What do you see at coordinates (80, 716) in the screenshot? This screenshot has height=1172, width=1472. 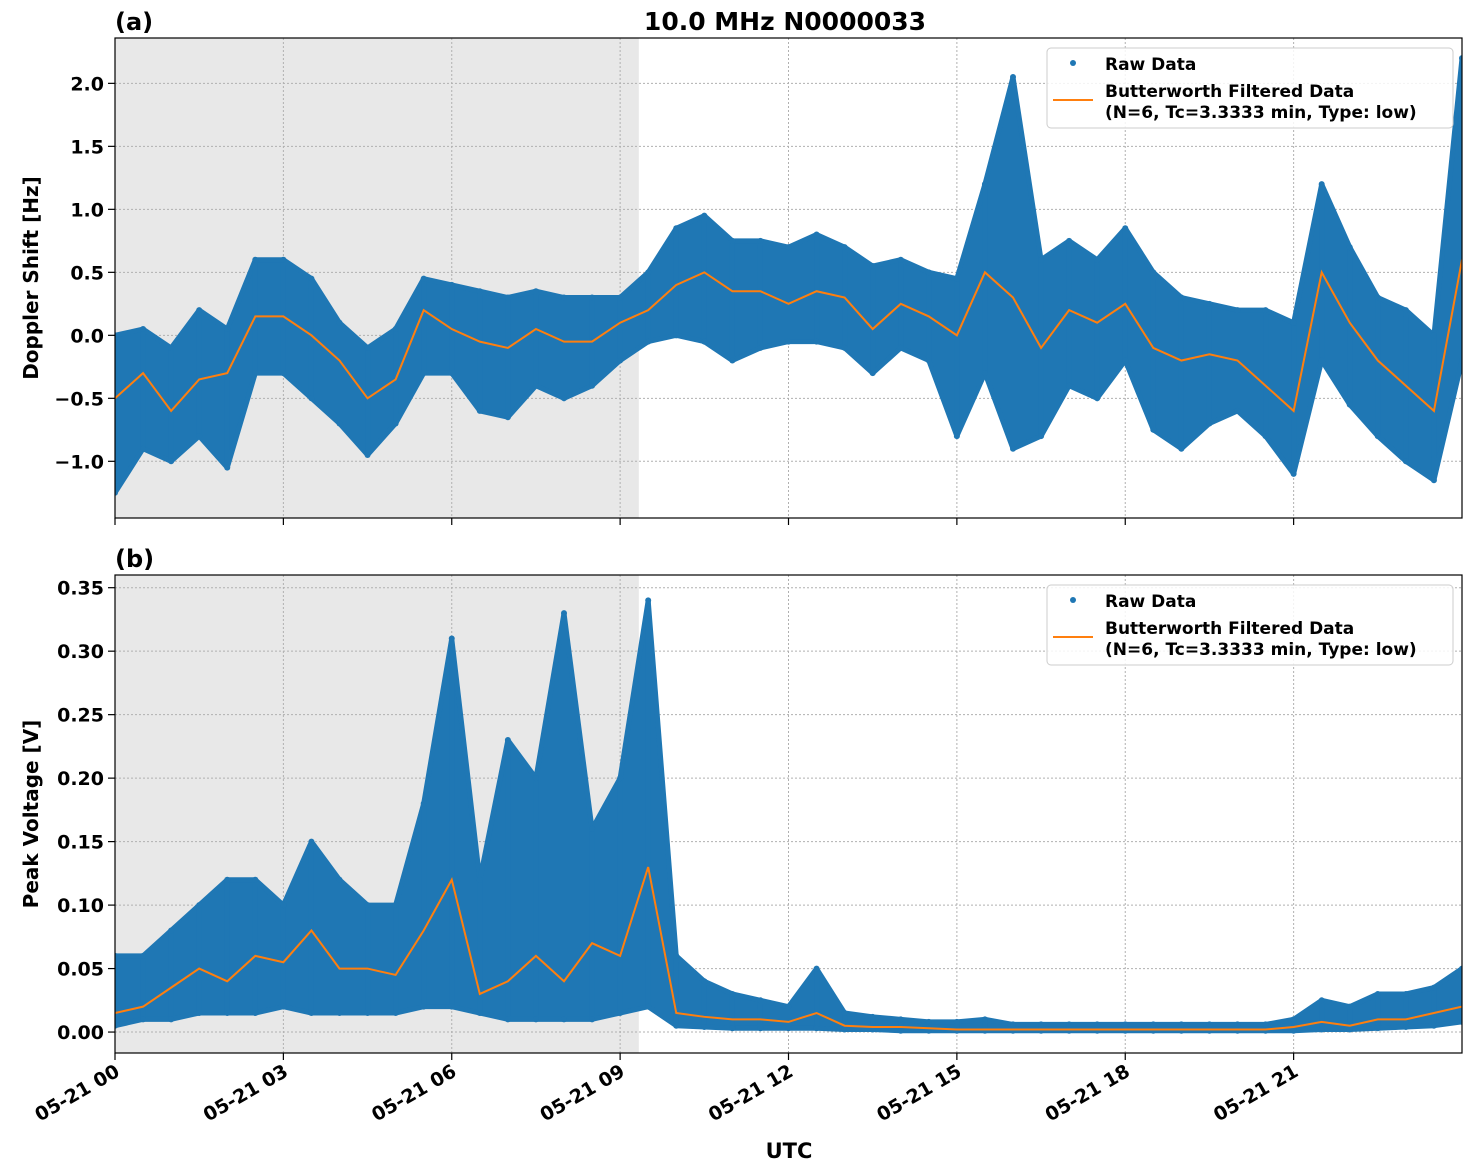 I see `y-tick-label: 0.25` at bounding box center [80, 716].